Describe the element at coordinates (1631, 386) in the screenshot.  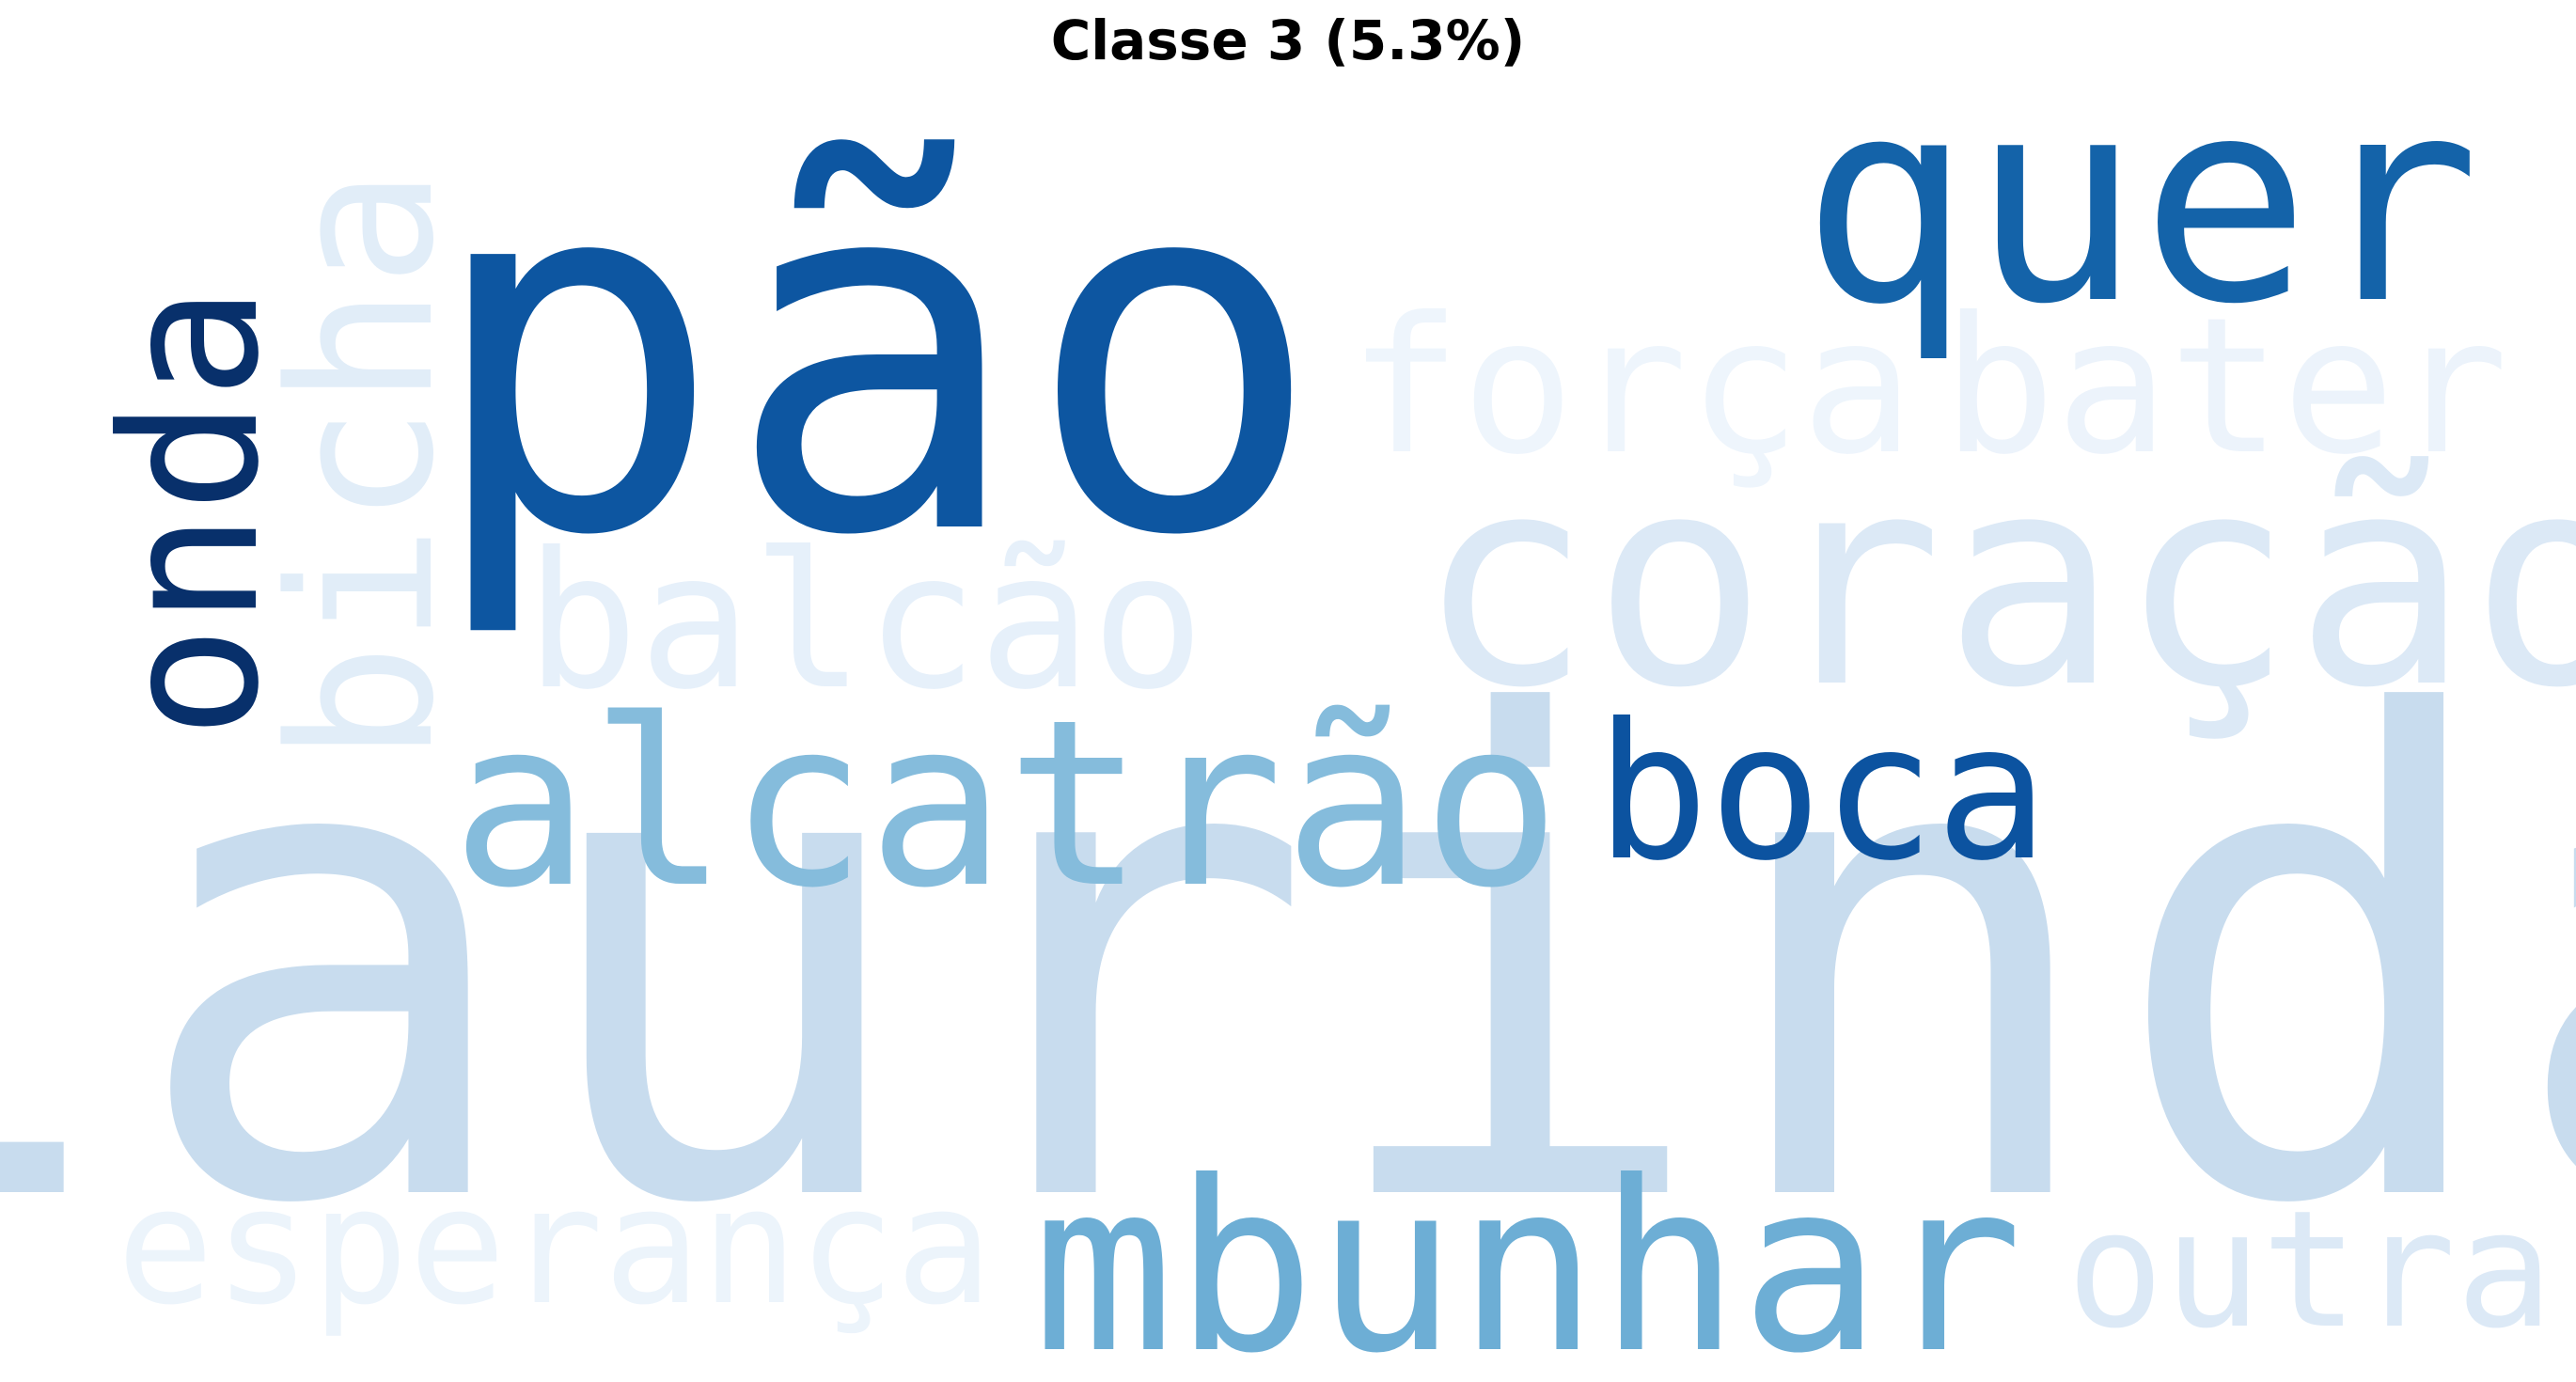
I see `word-força: força` at that location.